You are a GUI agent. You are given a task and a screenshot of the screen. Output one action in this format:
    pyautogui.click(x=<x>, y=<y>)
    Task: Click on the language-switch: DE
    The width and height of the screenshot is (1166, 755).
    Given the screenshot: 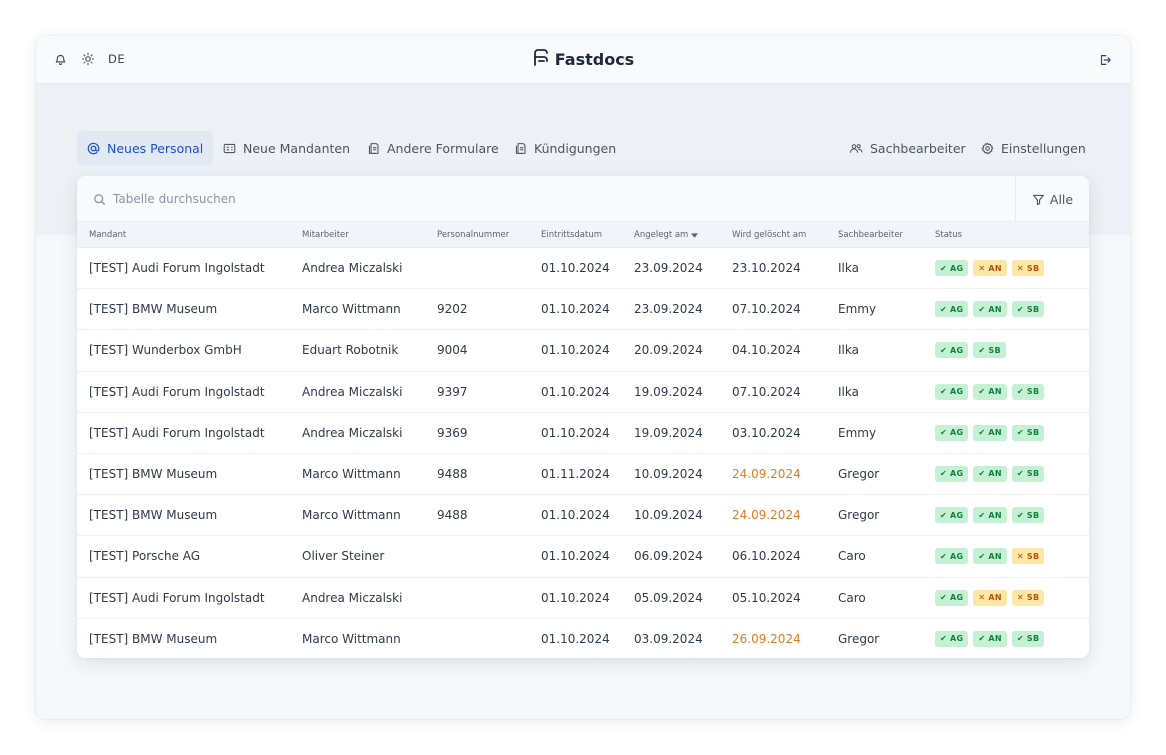 What is the action you would take?
    pyautogui.click(x=117, y=59)
    